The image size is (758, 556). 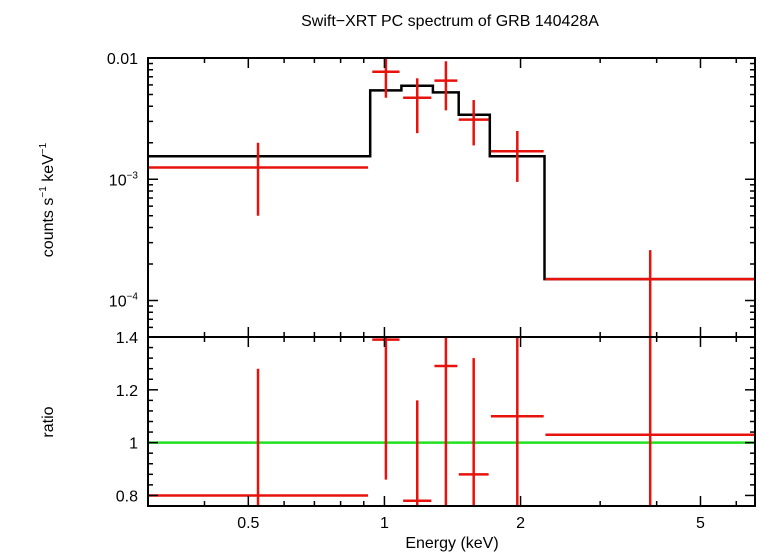 I want to click on ylabel-exp-1: −1, so click(x=43, y=192).